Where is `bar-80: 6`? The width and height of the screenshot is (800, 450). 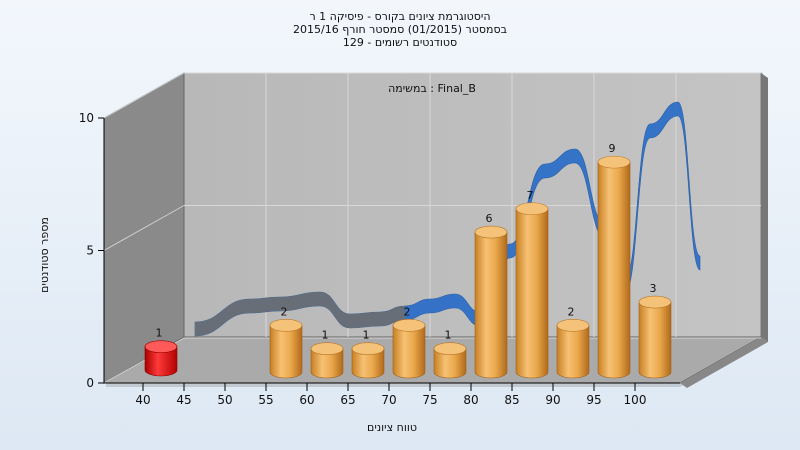
bar-80: 6 is located at coordinates (491, 295).